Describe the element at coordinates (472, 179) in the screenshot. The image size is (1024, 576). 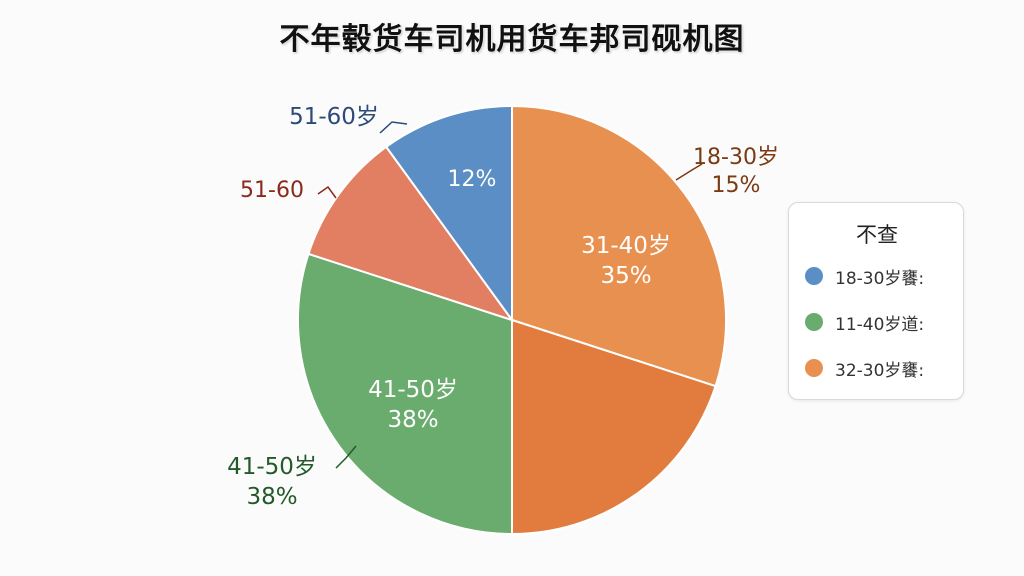
I see `slice-percent-label: 12%` at that location.